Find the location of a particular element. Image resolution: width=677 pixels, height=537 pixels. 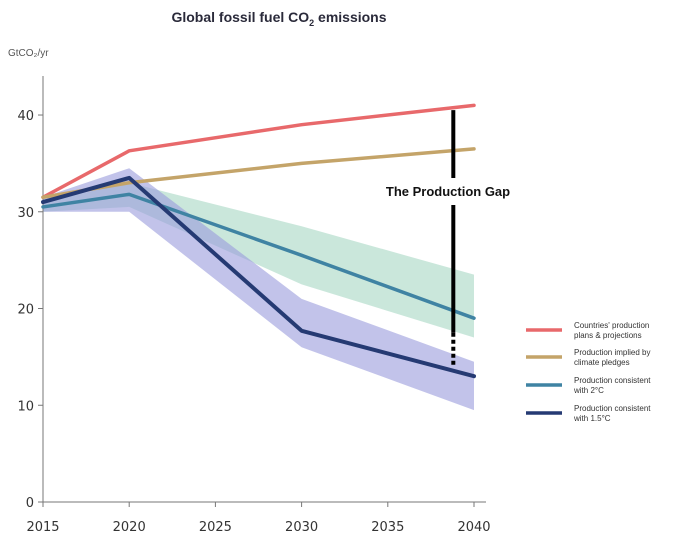

y-tick-label-0: 0 is located at coordinates (30, 503).